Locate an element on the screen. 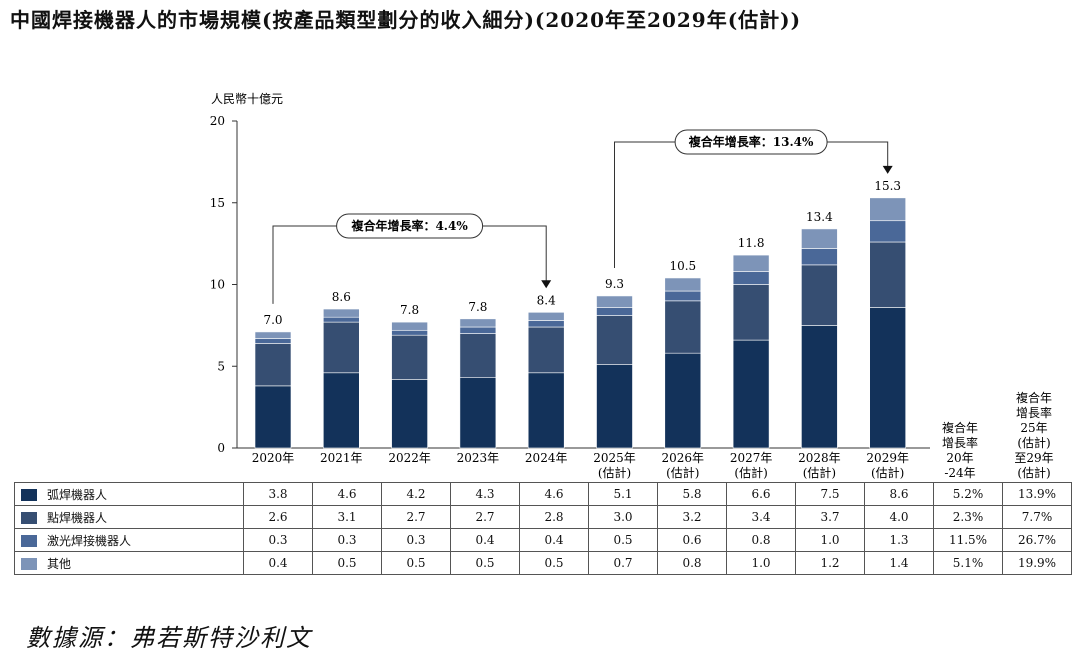 The width and height of the screenshot is (1080, 661). bar-total-label: 15.3 is located at coordinates (887, 186).